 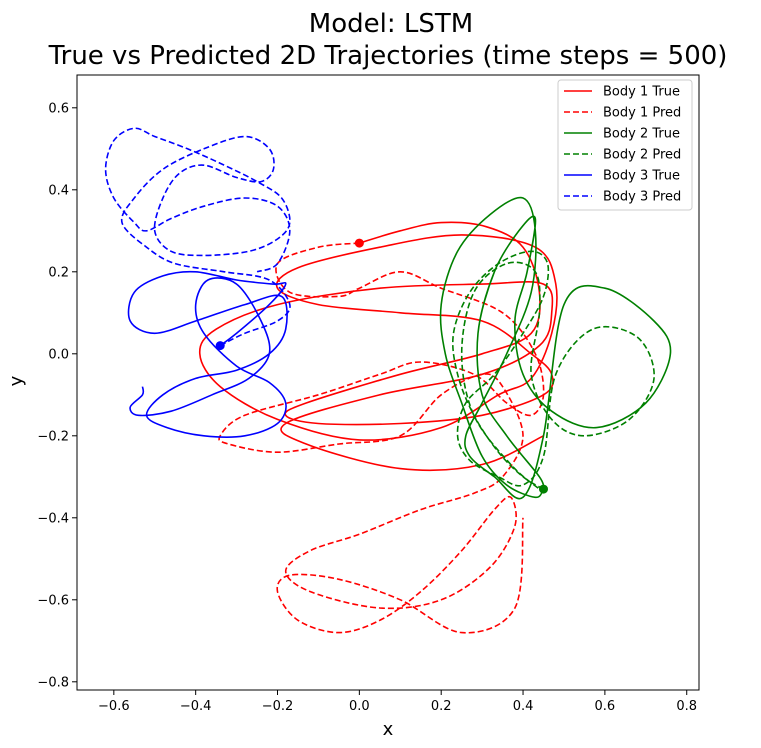 I want to click on legend-label: Body 2 True, so click(x=641, y=134).